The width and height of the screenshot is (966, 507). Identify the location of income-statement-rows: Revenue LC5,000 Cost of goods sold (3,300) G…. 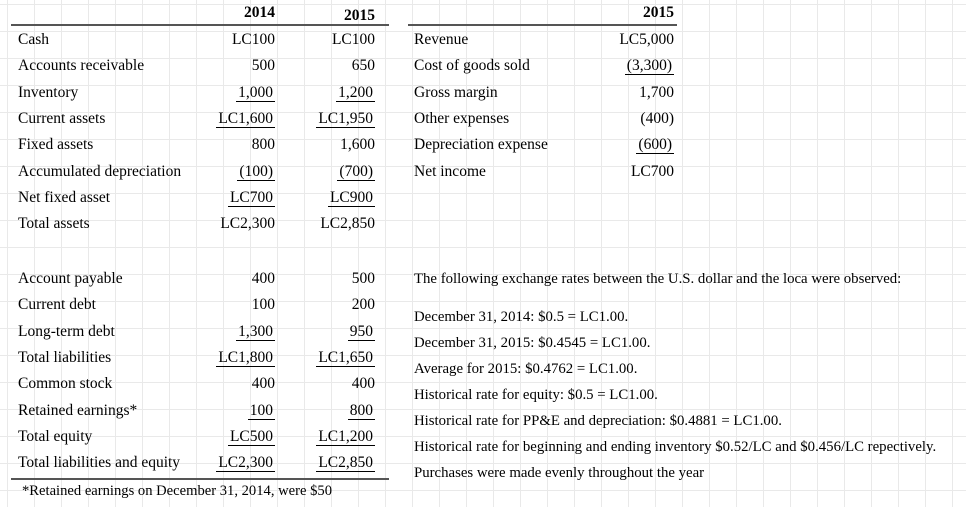
(542, 106).